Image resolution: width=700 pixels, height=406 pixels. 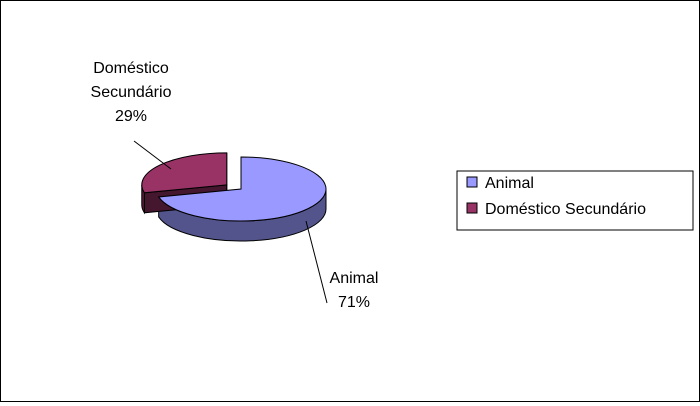 I want to click on legend-box, so click(x=575, y=200).